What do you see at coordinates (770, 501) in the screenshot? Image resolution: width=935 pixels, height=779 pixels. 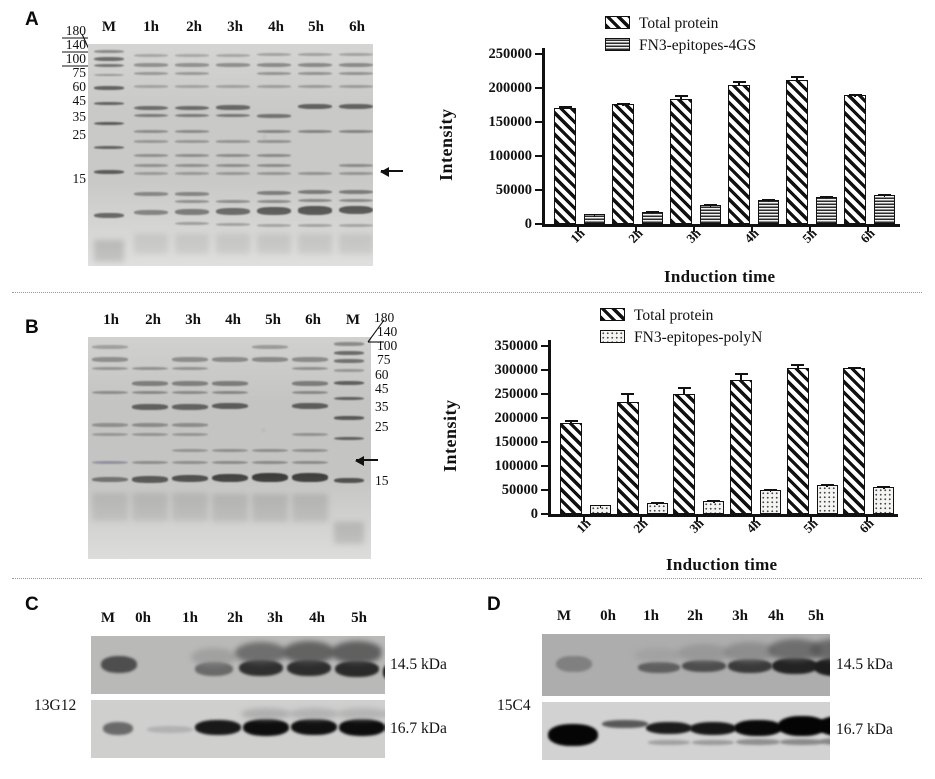 I see `bar-fn3-epitopes-polyn-4h` at bounding box center [770, 501].